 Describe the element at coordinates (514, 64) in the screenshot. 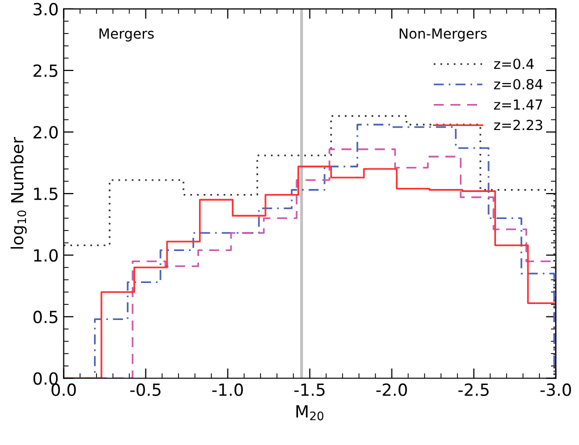

I see `legend-label: z=0.4` at that location.